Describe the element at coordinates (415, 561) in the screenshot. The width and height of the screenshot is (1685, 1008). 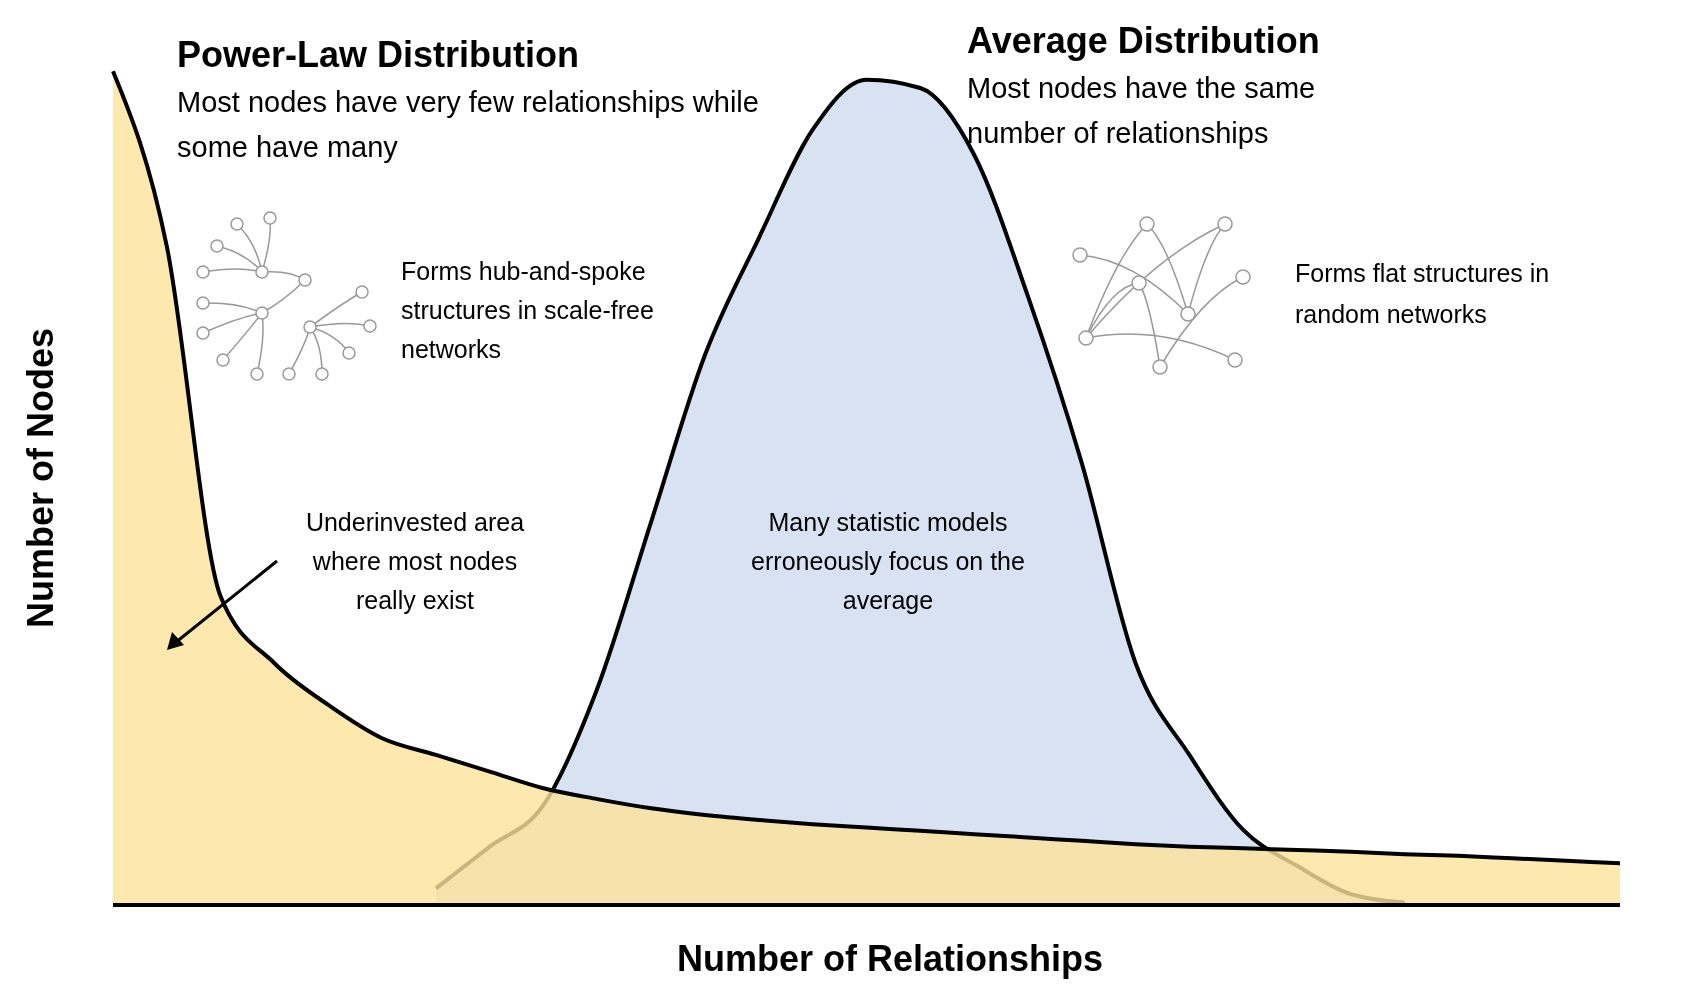
I see `annotation: Underinvested area where most nodes really exist` at that location.